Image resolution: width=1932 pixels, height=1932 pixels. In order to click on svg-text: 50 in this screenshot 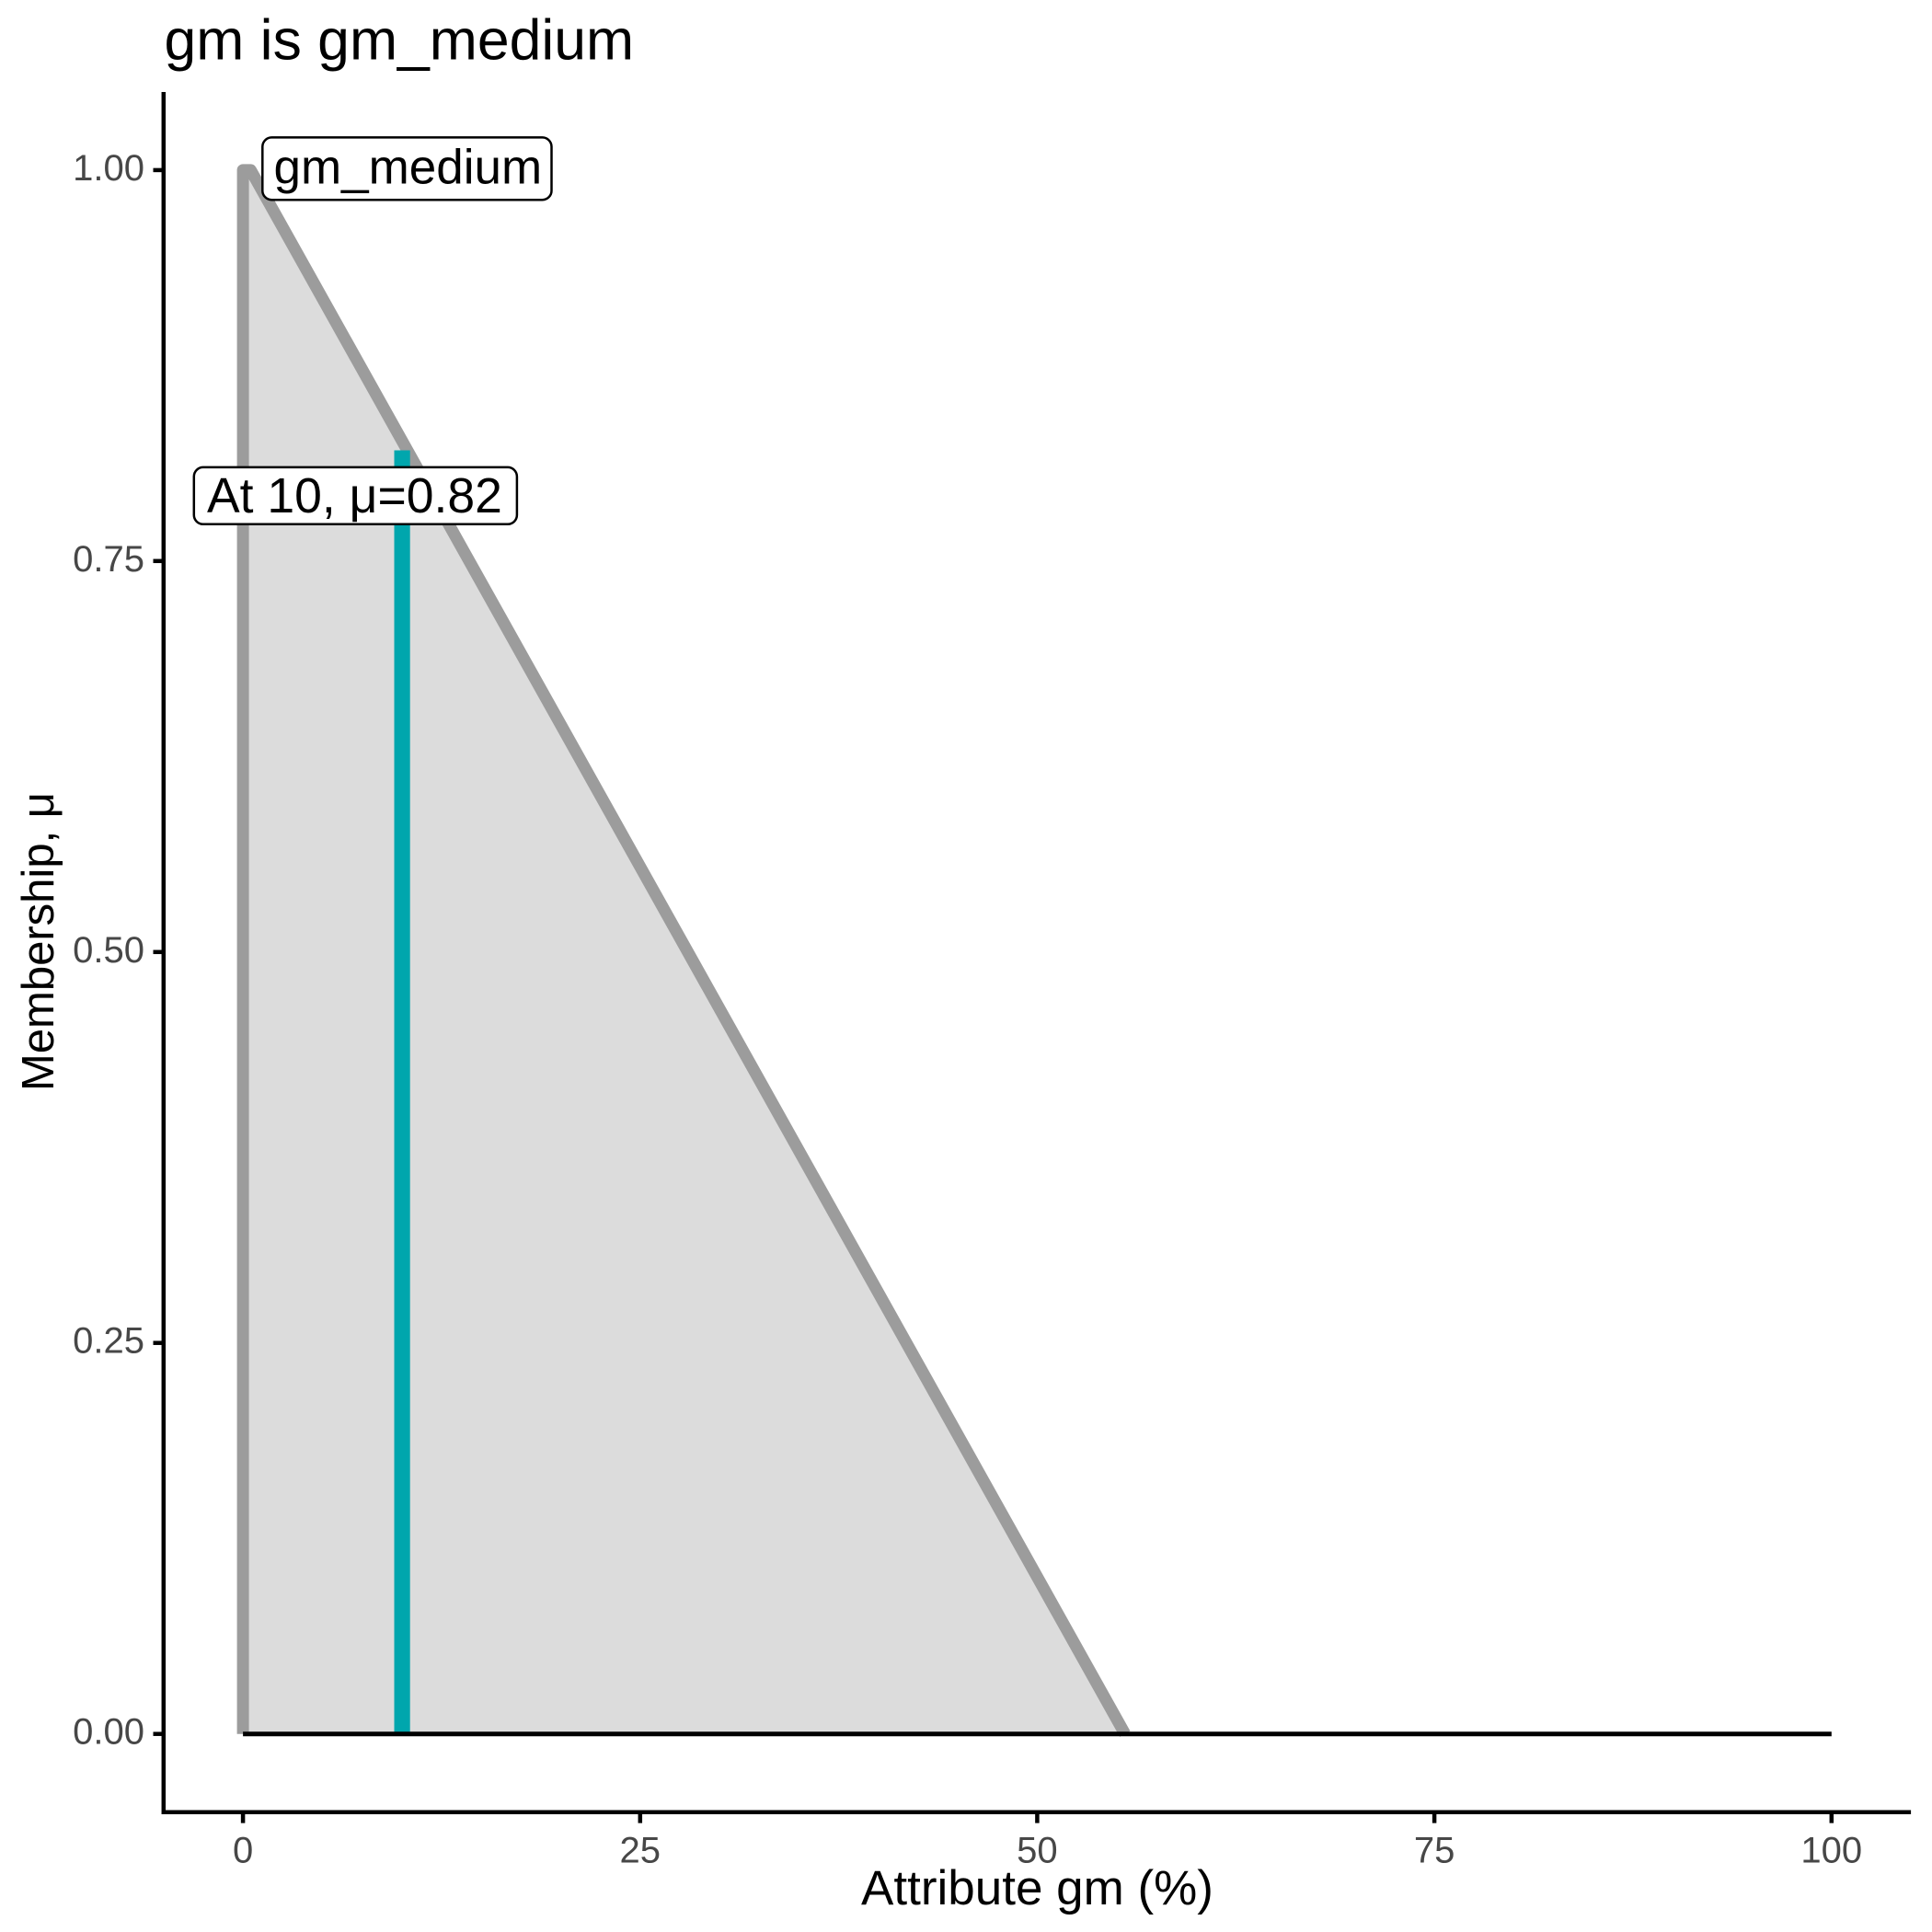, I will do `click(1037, 1851)`.